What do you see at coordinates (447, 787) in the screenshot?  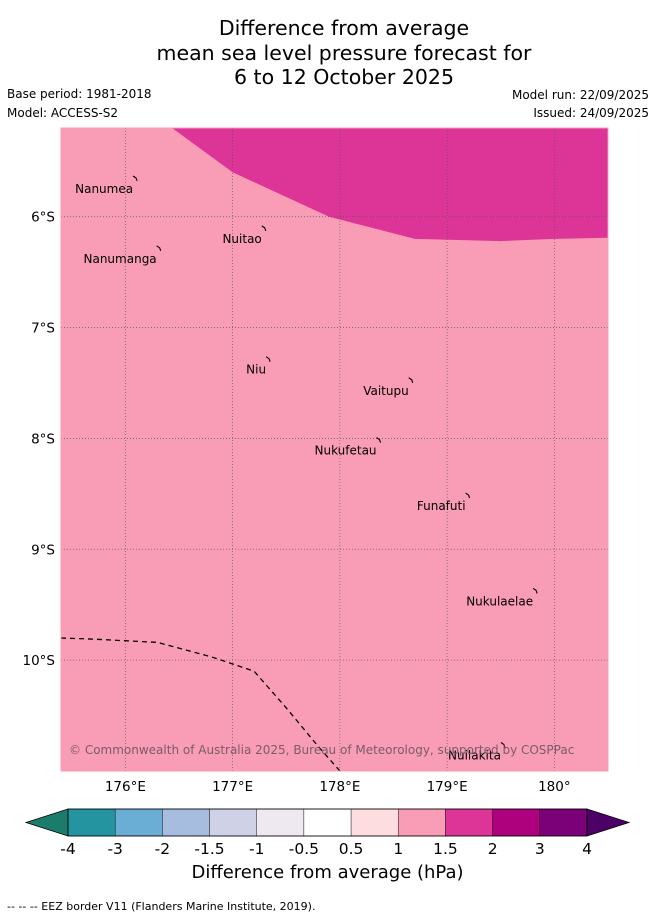 I see `lon-tick-label: 179°E` at bounding box center [447, 787].